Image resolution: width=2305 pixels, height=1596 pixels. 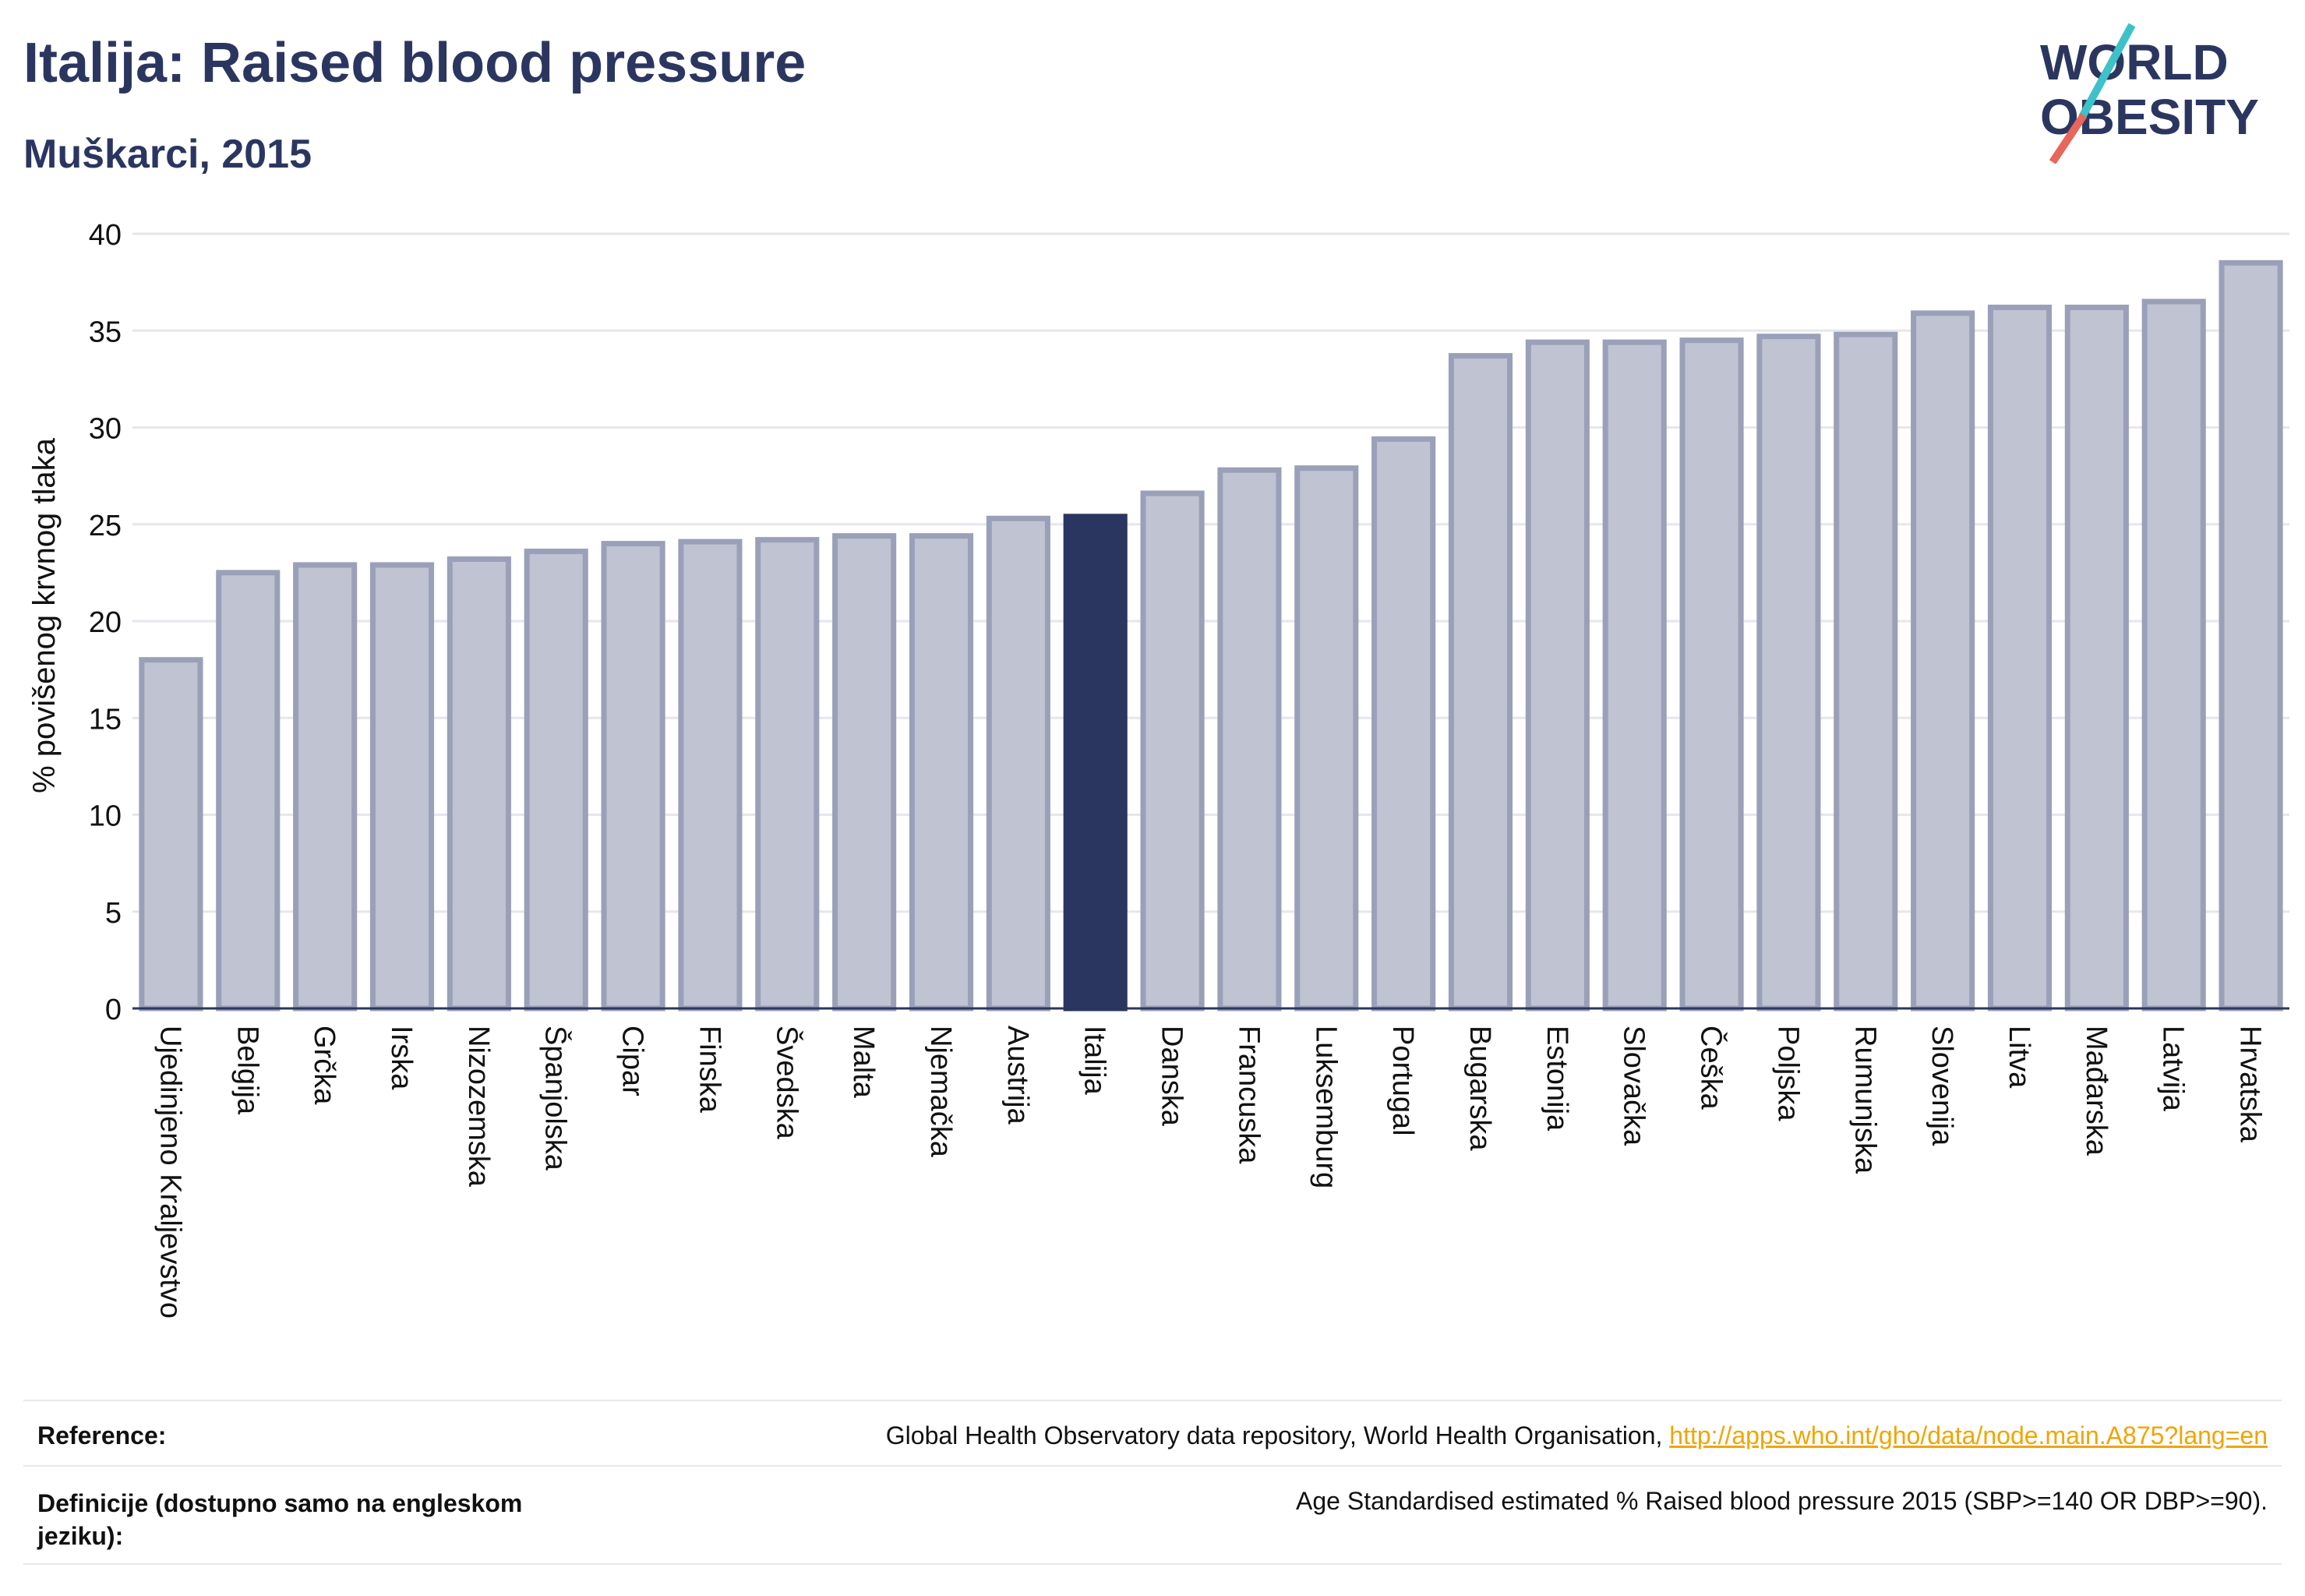 I want to click on bar-bugarska, so click(x=1480, y=682).